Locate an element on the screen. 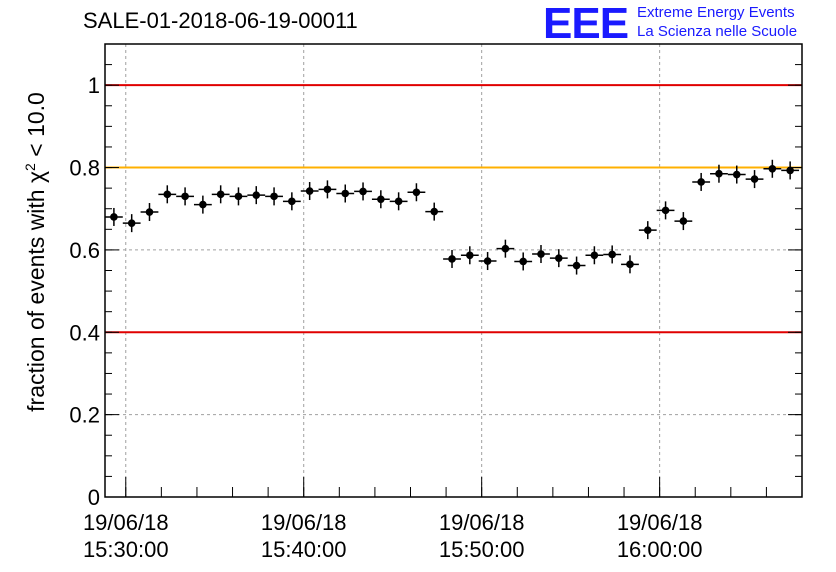 This screenshot has width=836, height=572. y-tick-label: 1 is located at coordinates (94, 85).